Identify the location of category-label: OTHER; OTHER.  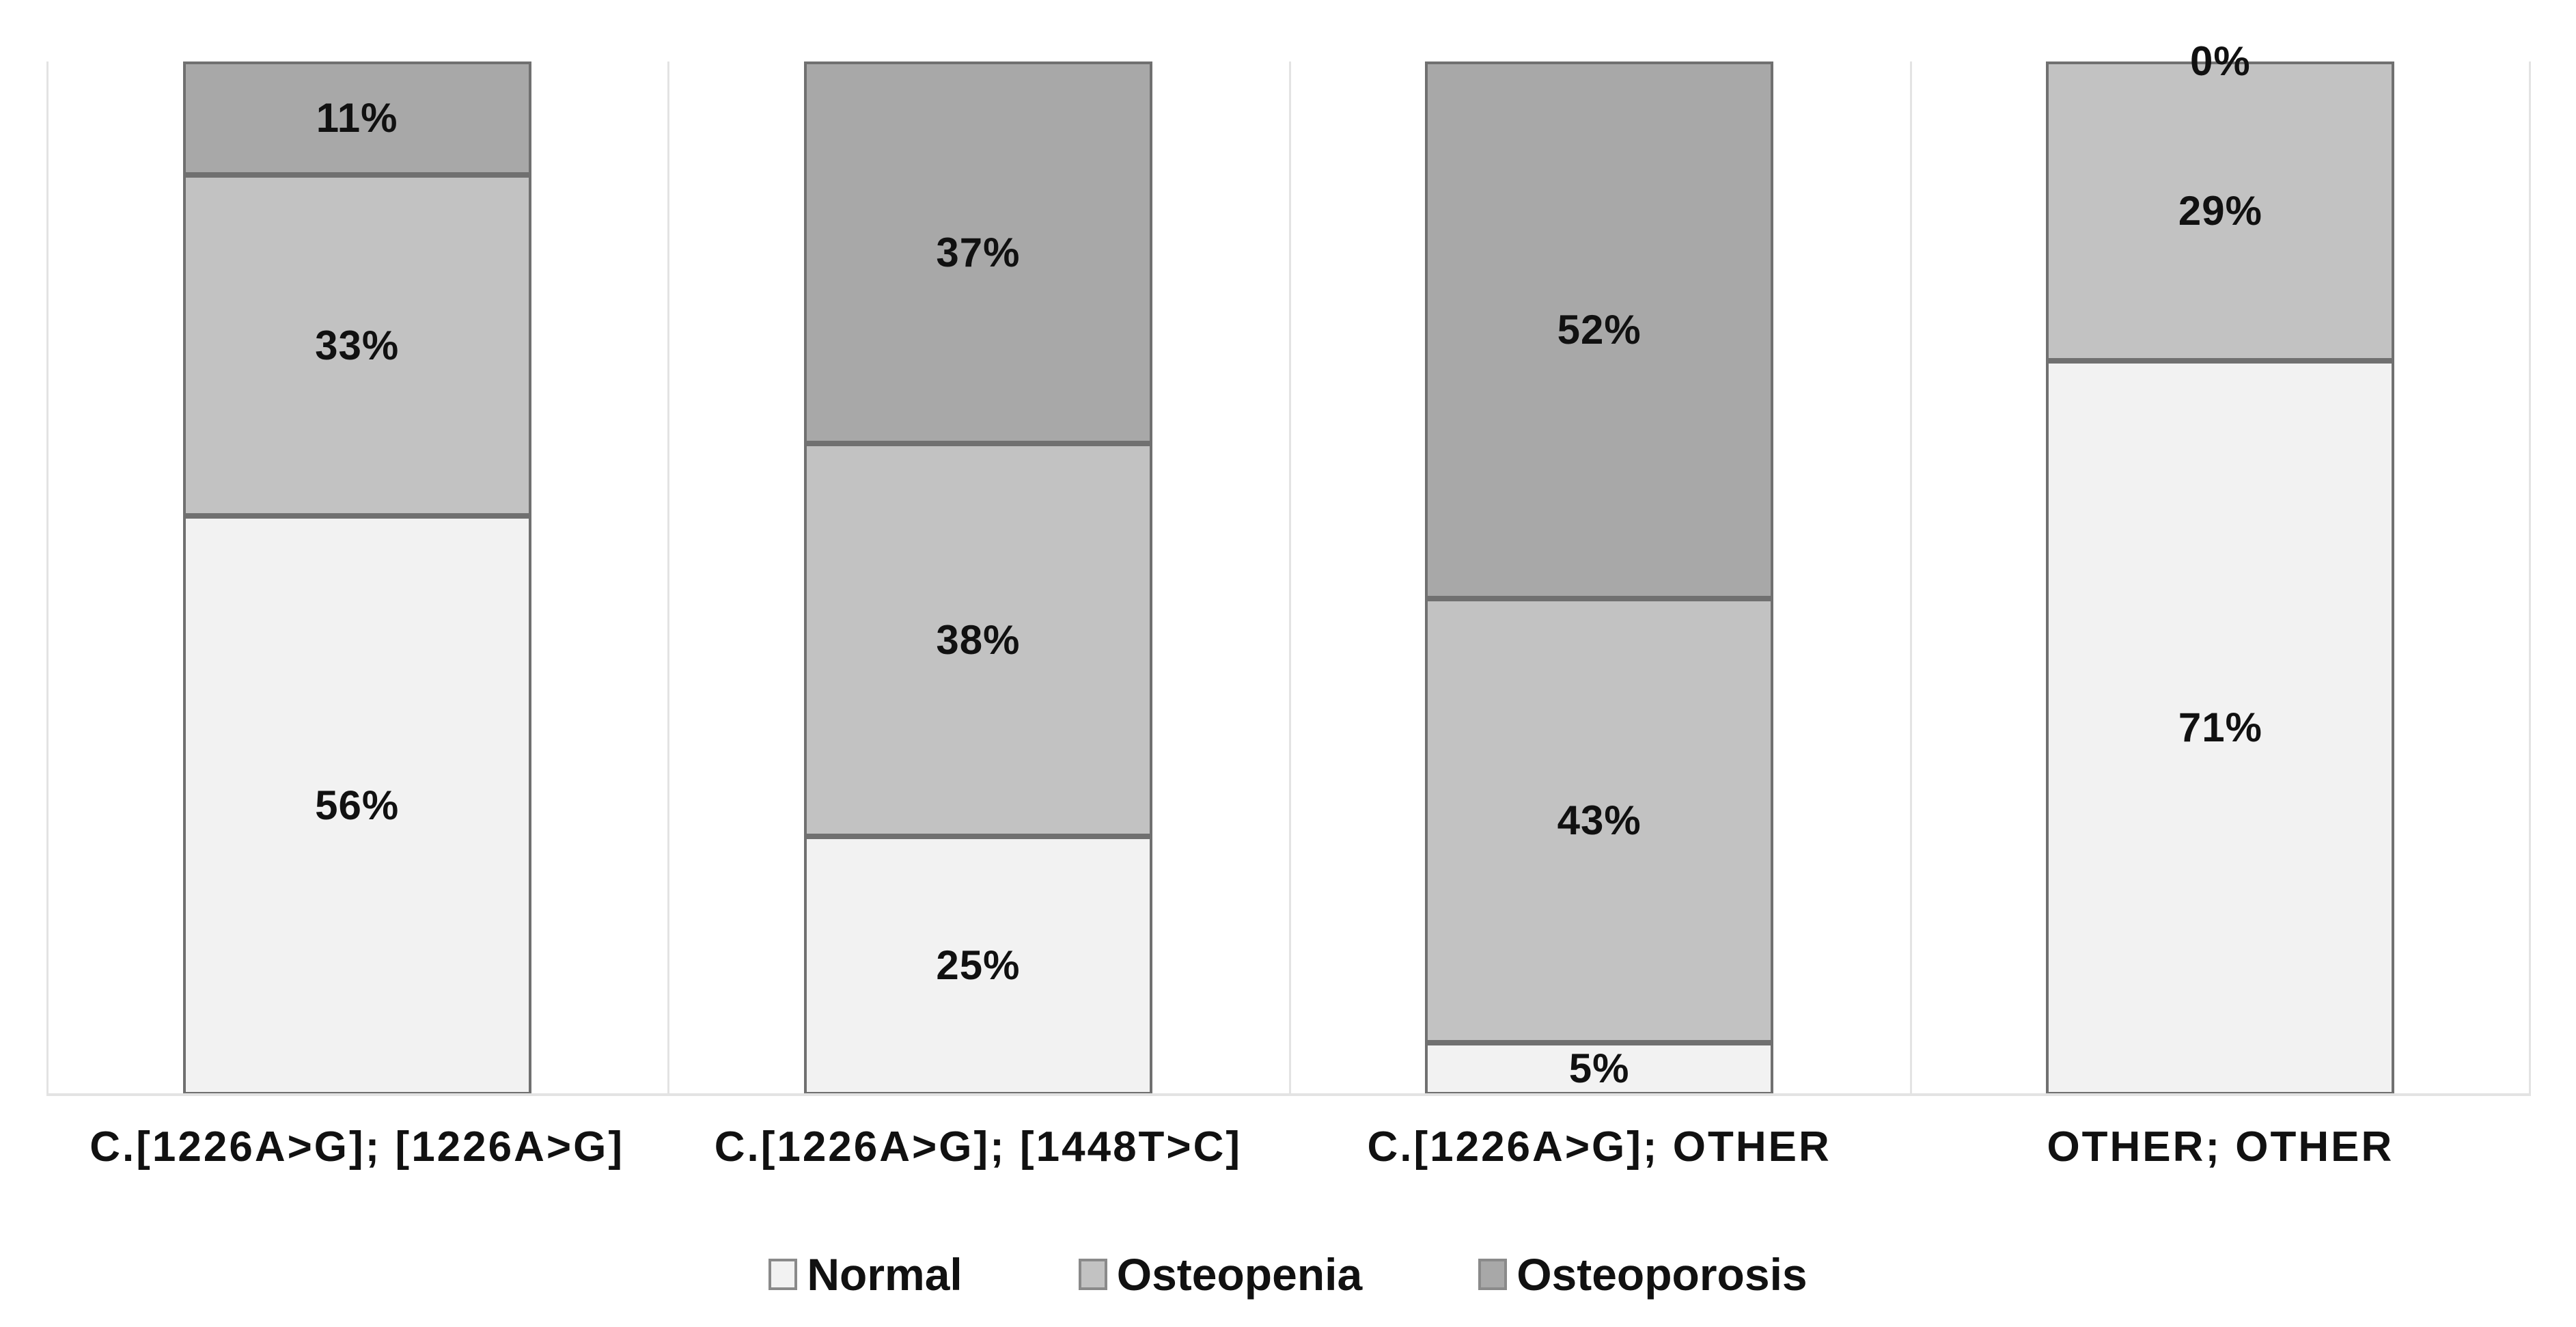
(2221, 1147).